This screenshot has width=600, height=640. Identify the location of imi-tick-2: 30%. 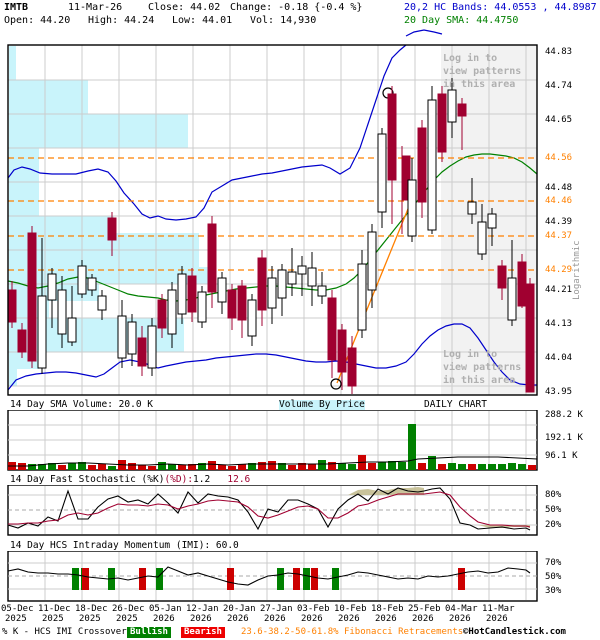
(553, 591).